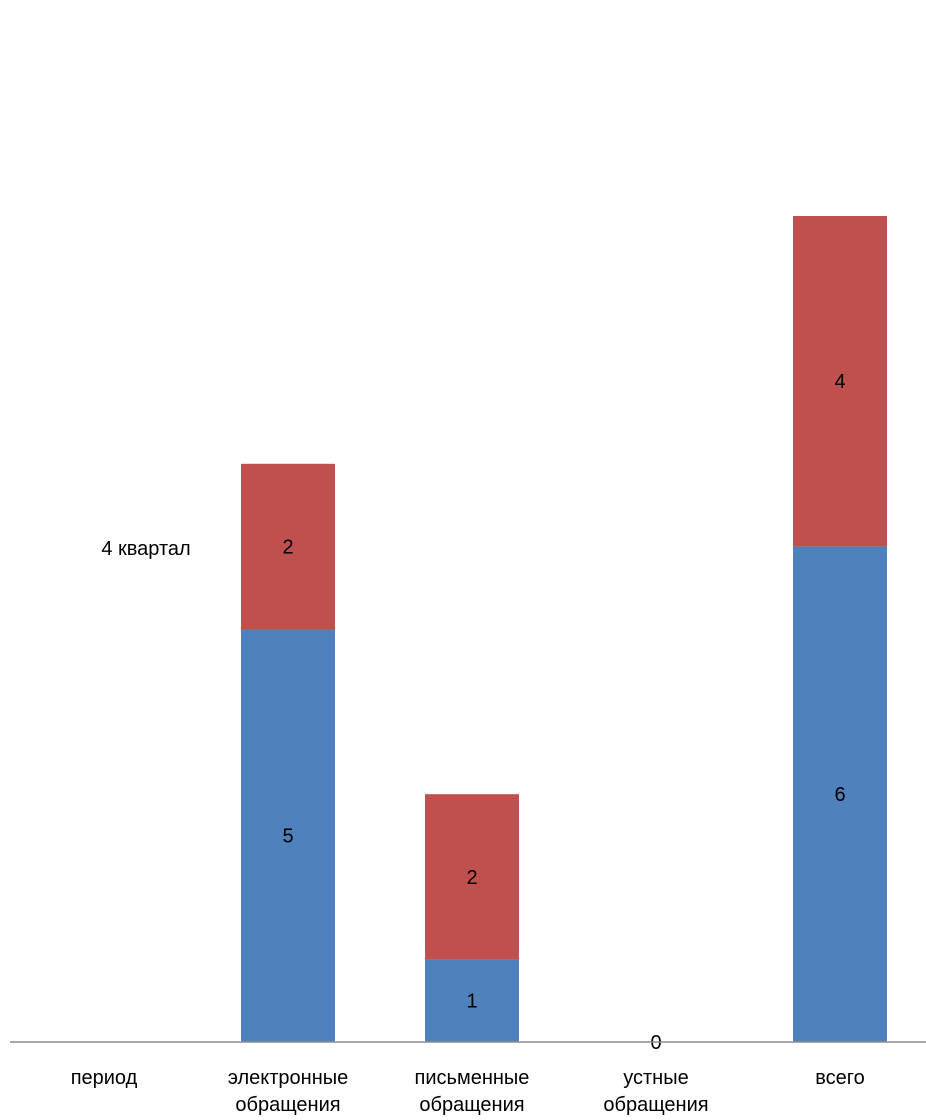 This screenshot has width=926, height=1120. What do you see at coordinates (472, 1091) in the screenshot?
I see `x-tick-label: письменные обращения` at bounding box center [472, 1091].